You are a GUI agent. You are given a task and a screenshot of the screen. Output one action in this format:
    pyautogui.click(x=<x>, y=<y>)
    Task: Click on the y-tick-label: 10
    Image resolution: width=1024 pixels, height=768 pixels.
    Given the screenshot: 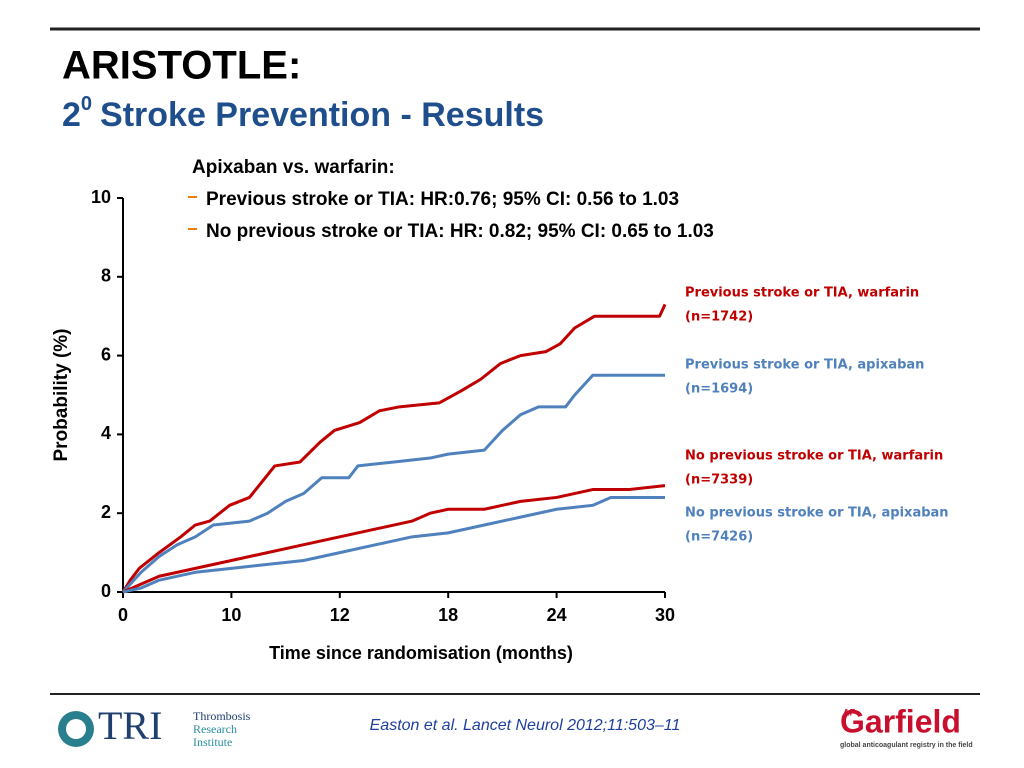 What is the action you would take?
    pyautogui.click(x=101, y=197)
    